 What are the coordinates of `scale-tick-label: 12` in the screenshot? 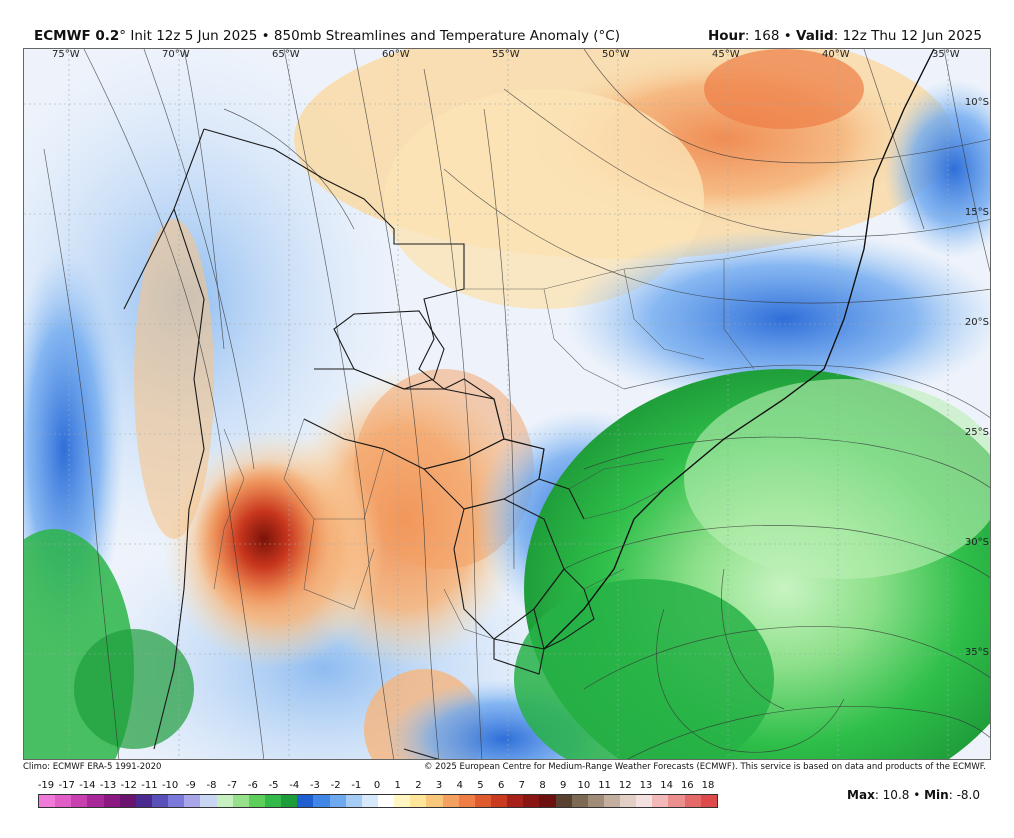 It's located at (625, 785).